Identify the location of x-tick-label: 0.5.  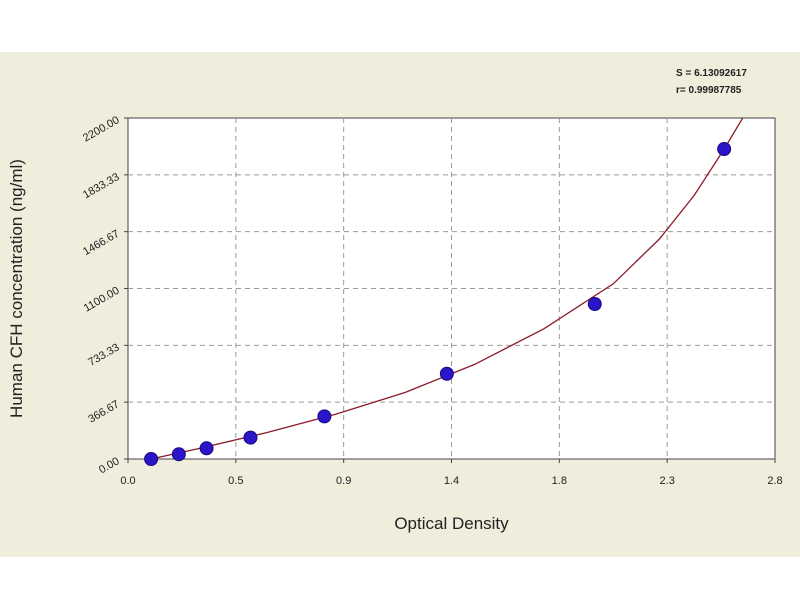
(235, 481).